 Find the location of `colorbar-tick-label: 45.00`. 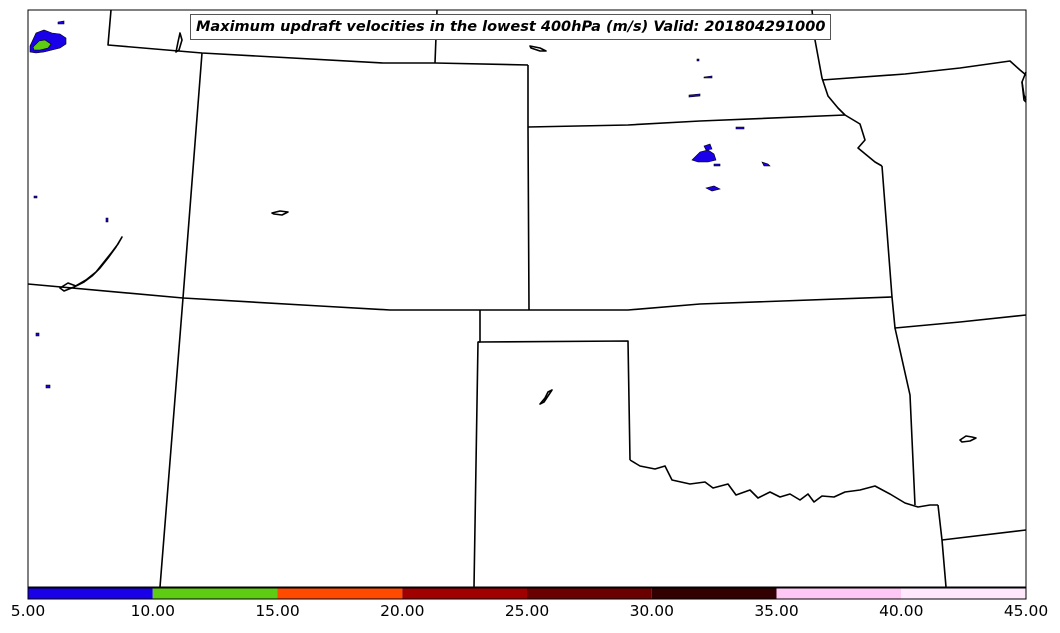

colorbar-tick-label: 45.00 is located at coordinates (1026, 611).